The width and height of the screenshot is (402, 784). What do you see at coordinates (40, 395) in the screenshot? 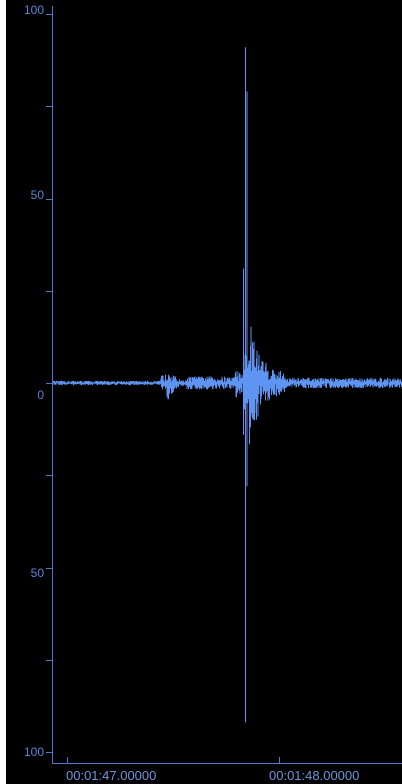
I see `amplitude-tick-label-zero: 0` at bounding box center [40, 395].